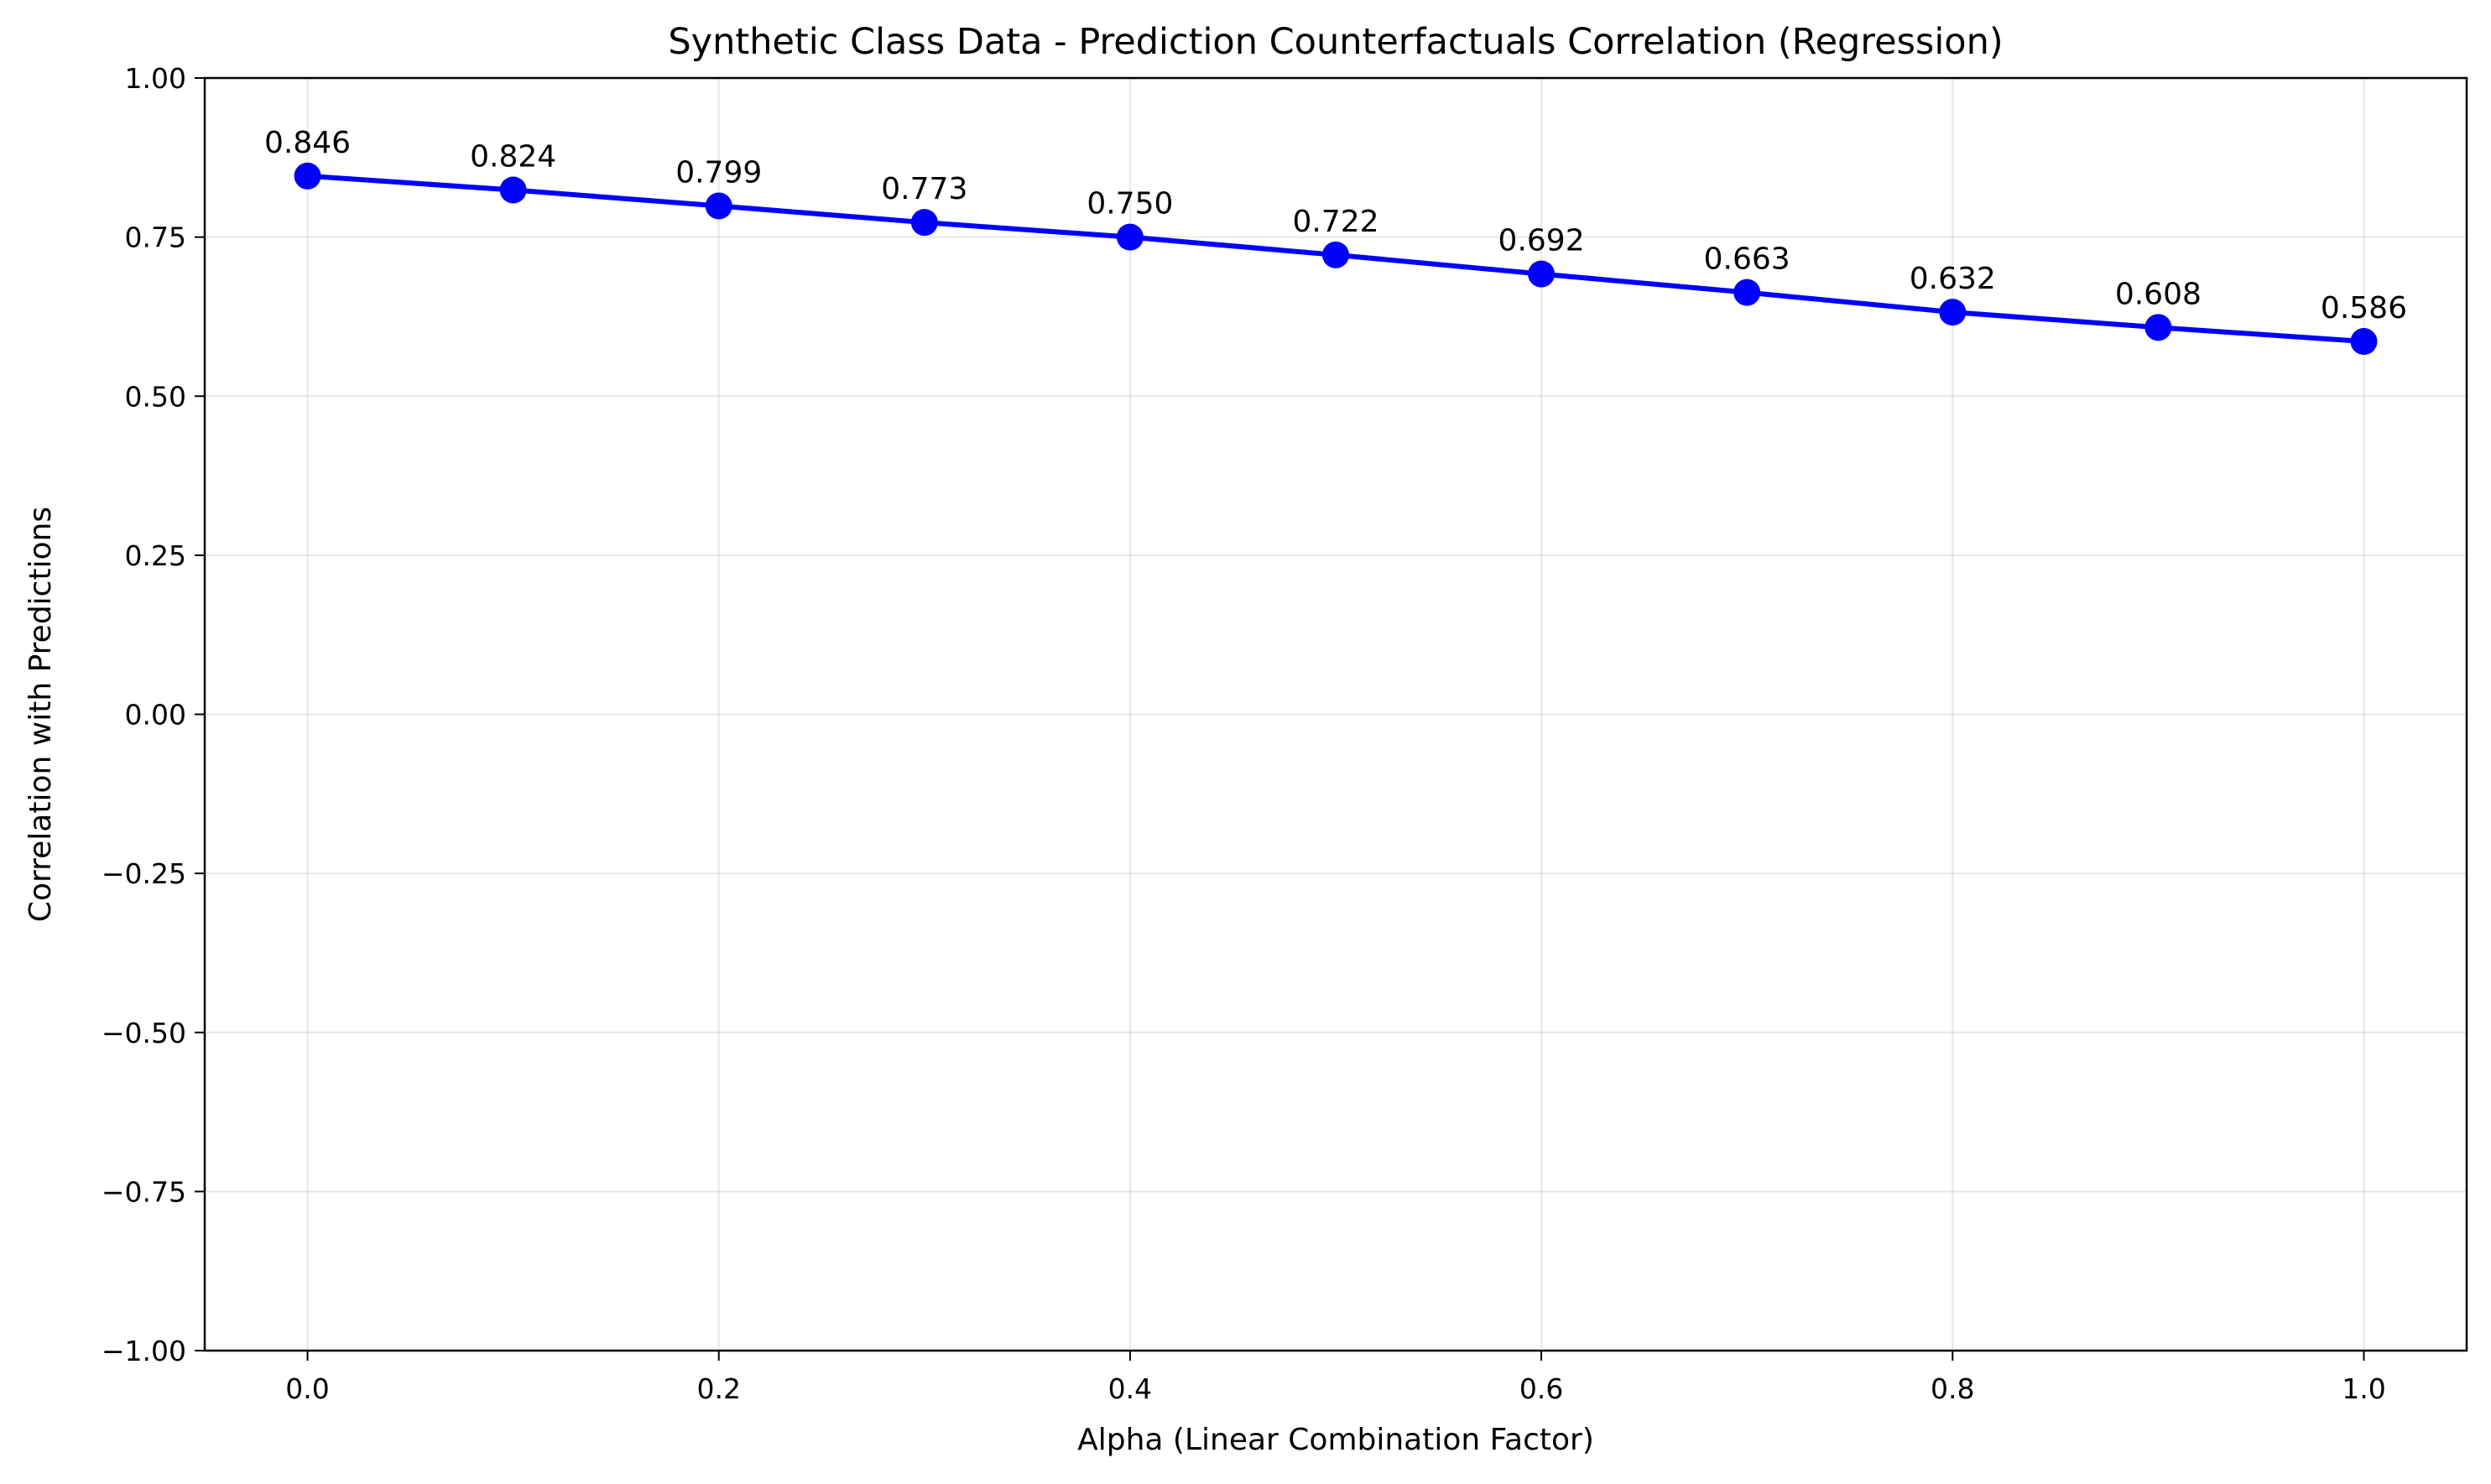 The image size is (2491, 1484). What do you see at coordinates (1542, 241) in the screenshot?
I see `data-label: 0.692` at bounding box center [1542, 241].